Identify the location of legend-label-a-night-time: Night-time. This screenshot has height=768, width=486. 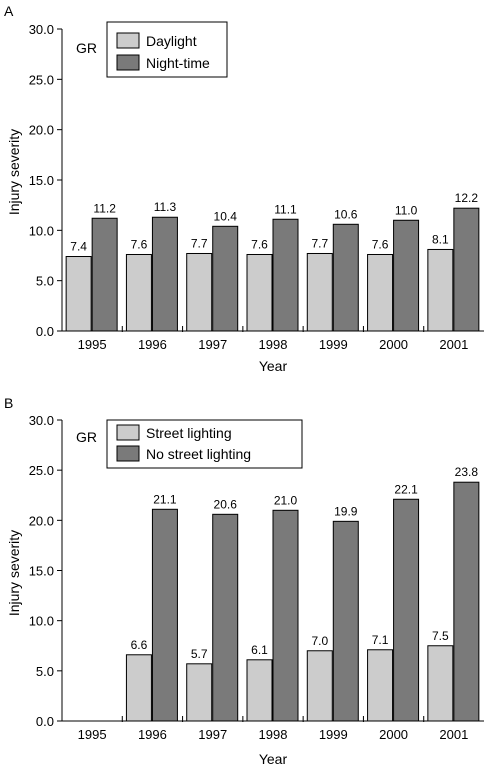
(178, 63).